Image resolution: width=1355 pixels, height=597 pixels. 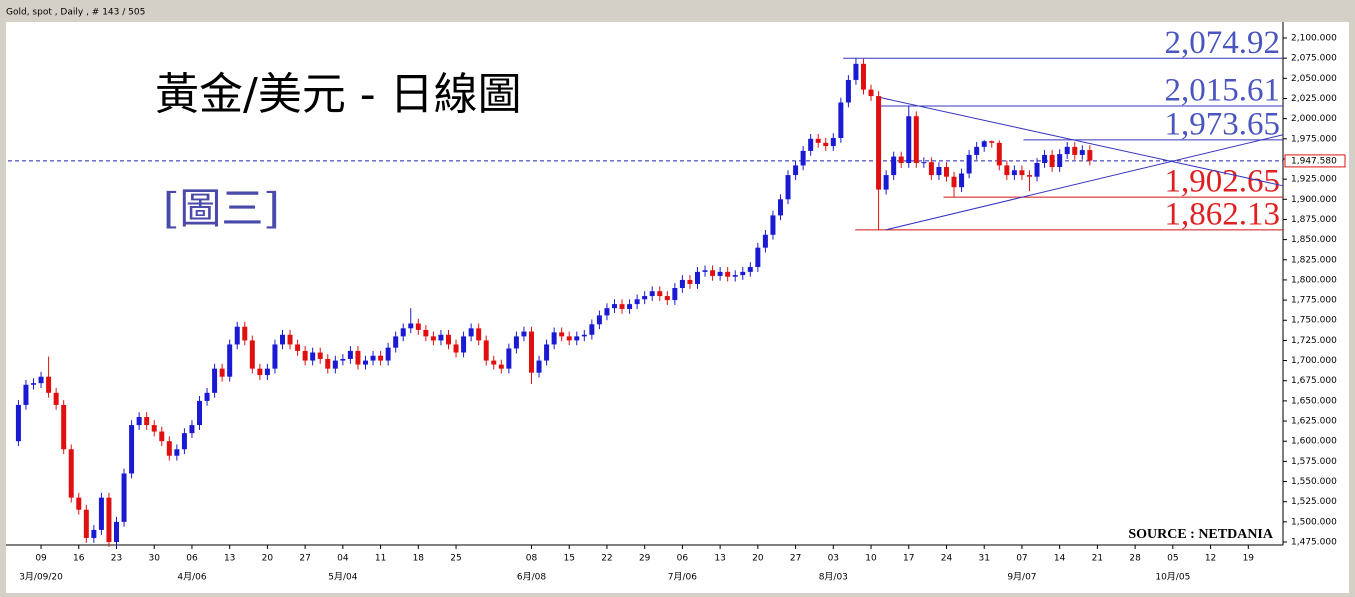 What do you see at coordinates (1315, 161) in the screenshot?
I see `current-price-box` at bounding box center [1315, 161].